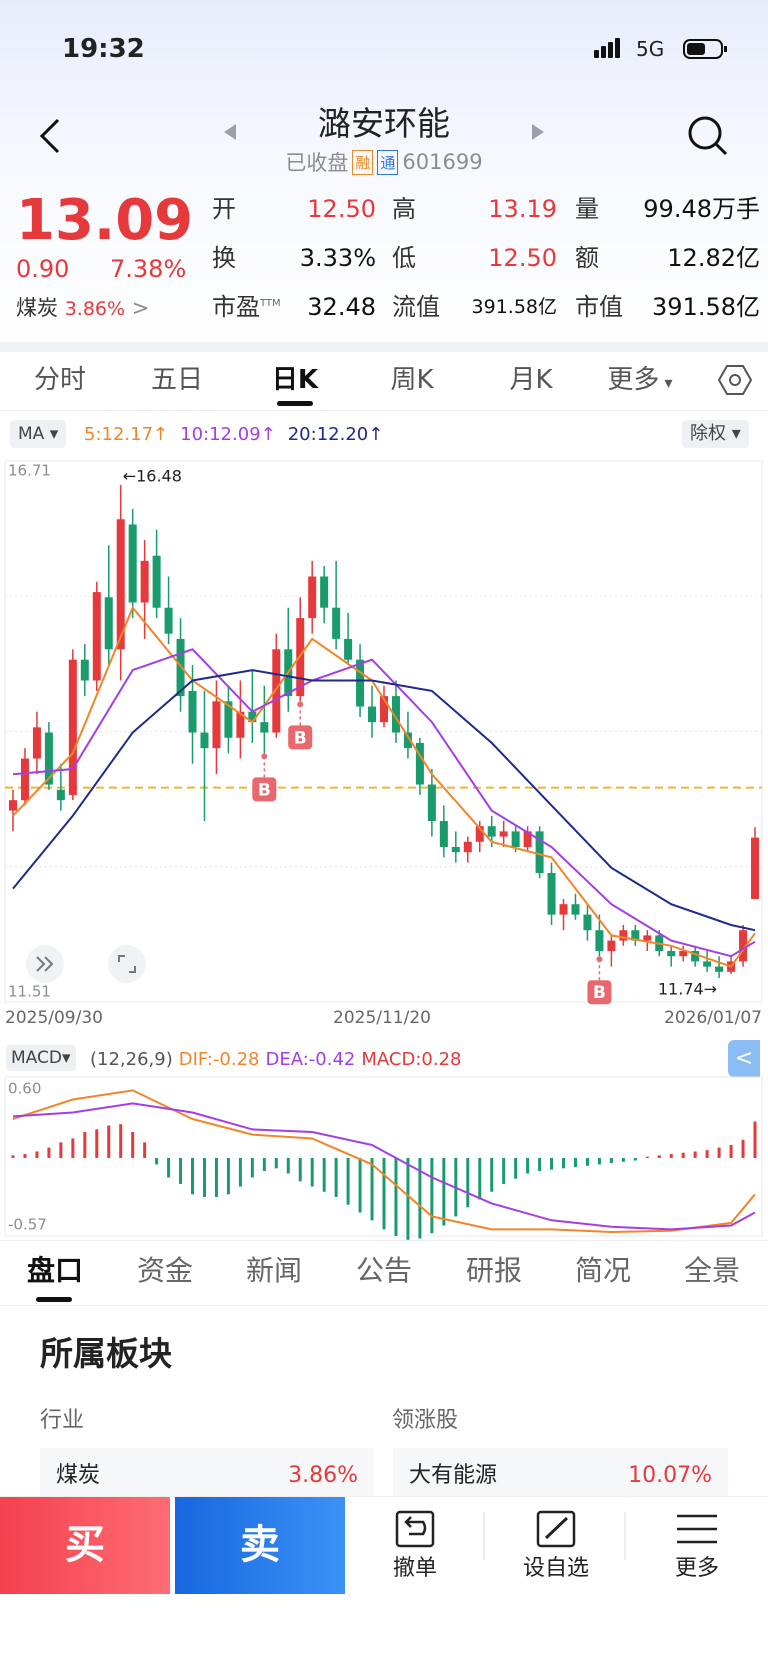 This screenshot has width=768, height=1663. Describe the element at coordinates (382, 1018) in the screenshot. I see `x-tick-label: 2025/11/20` at that location.